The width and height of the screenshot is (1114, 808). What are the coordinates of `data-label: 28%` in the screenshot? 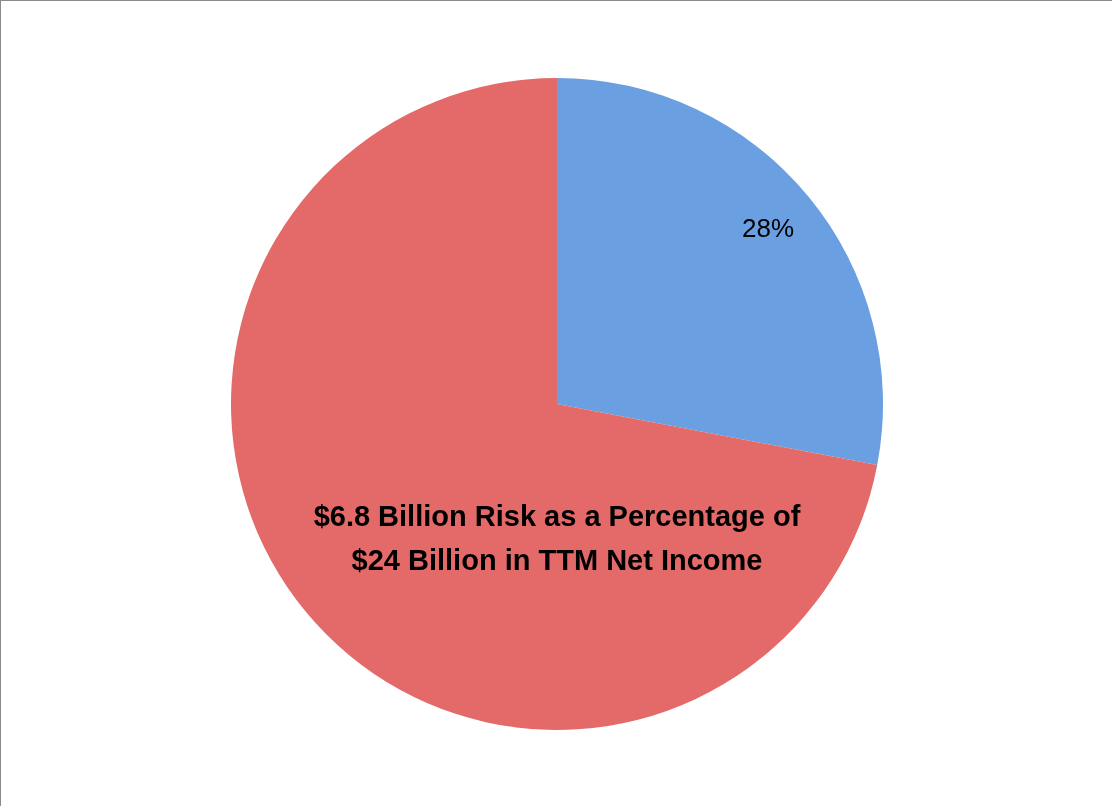 It's located at (768, 228).